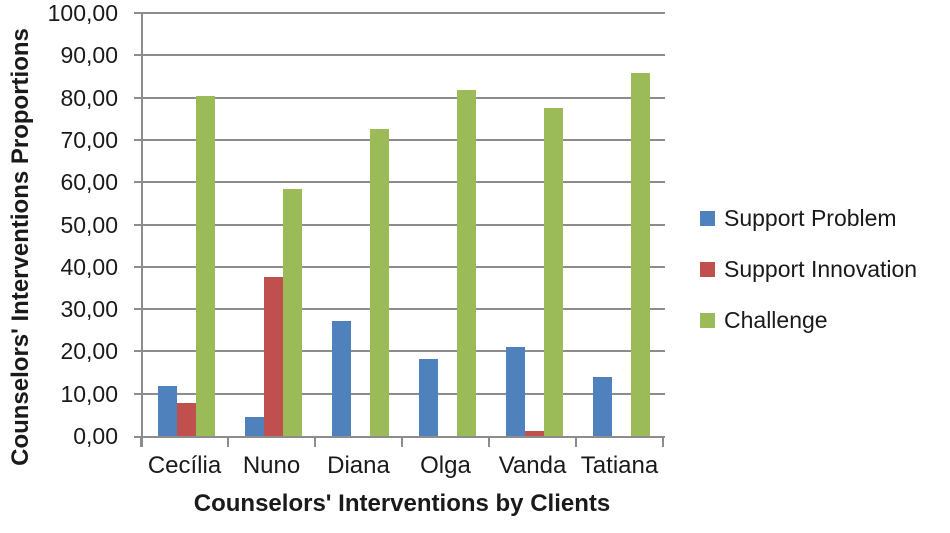  Describe the element at coordinates (82, 13) in the screenshot. I see `y-tick-label-100: 100,00` at that location.